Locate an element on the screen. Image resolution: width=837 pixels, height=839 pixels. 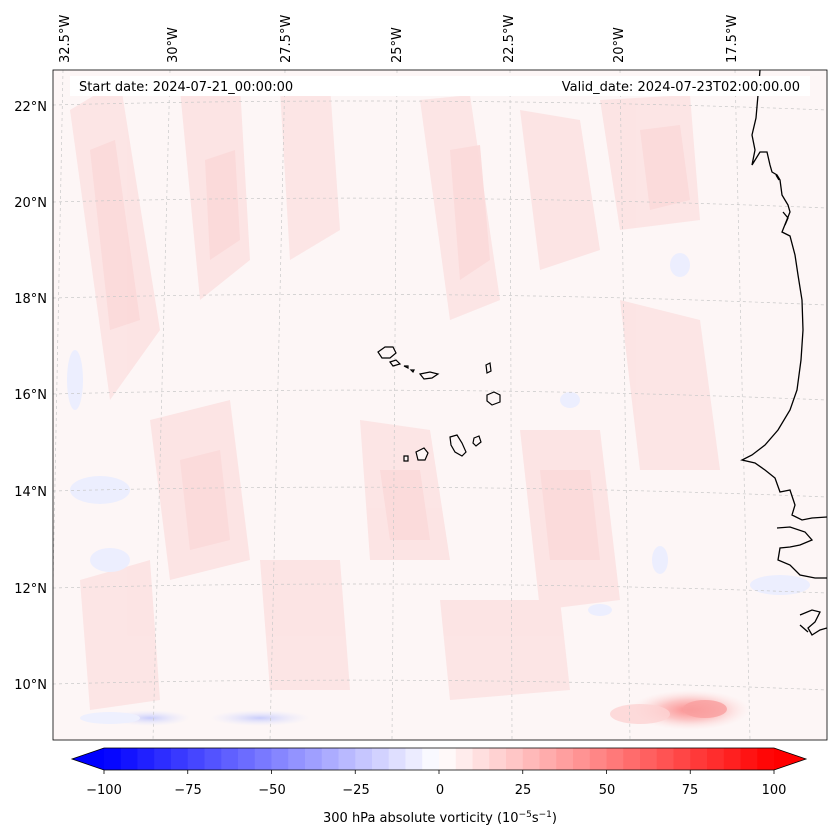
cape-verde-islands is located at coordinates (439, 404).